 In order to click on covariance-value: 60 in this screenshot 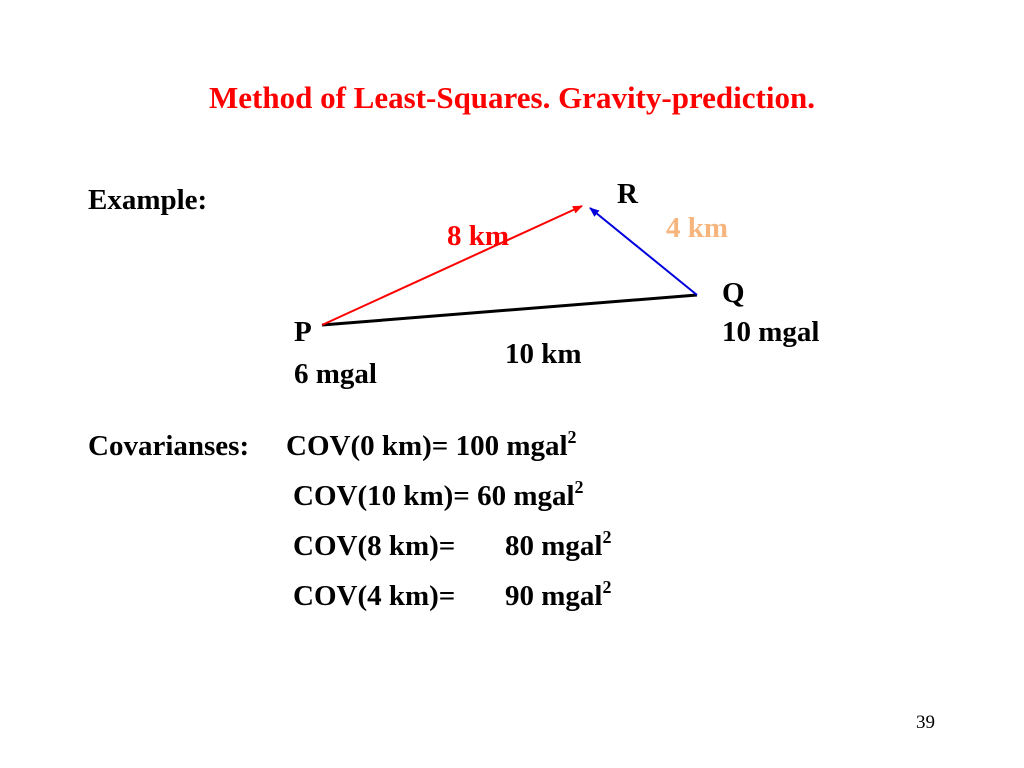, I will do `click(492, 496)`.